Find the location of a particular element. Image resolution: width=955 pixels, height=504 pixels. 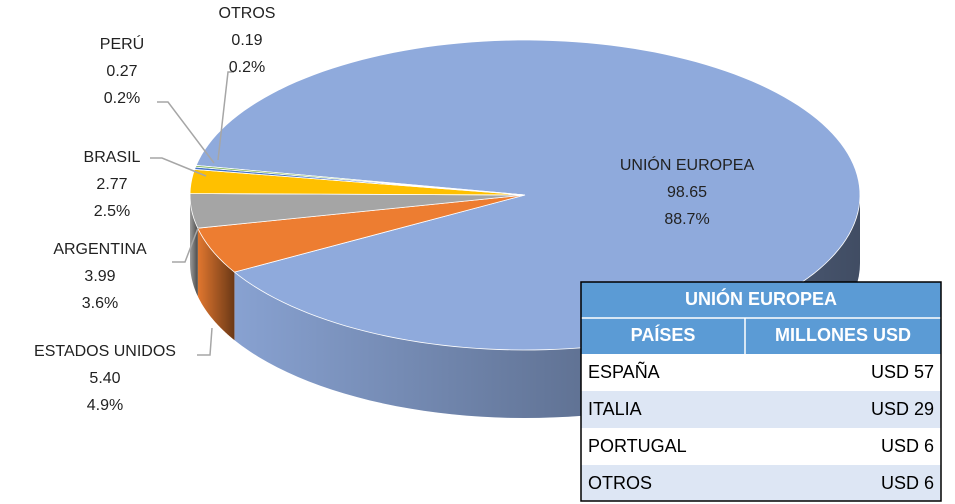

label-name: OTROS is located at coordinates (247, 13).